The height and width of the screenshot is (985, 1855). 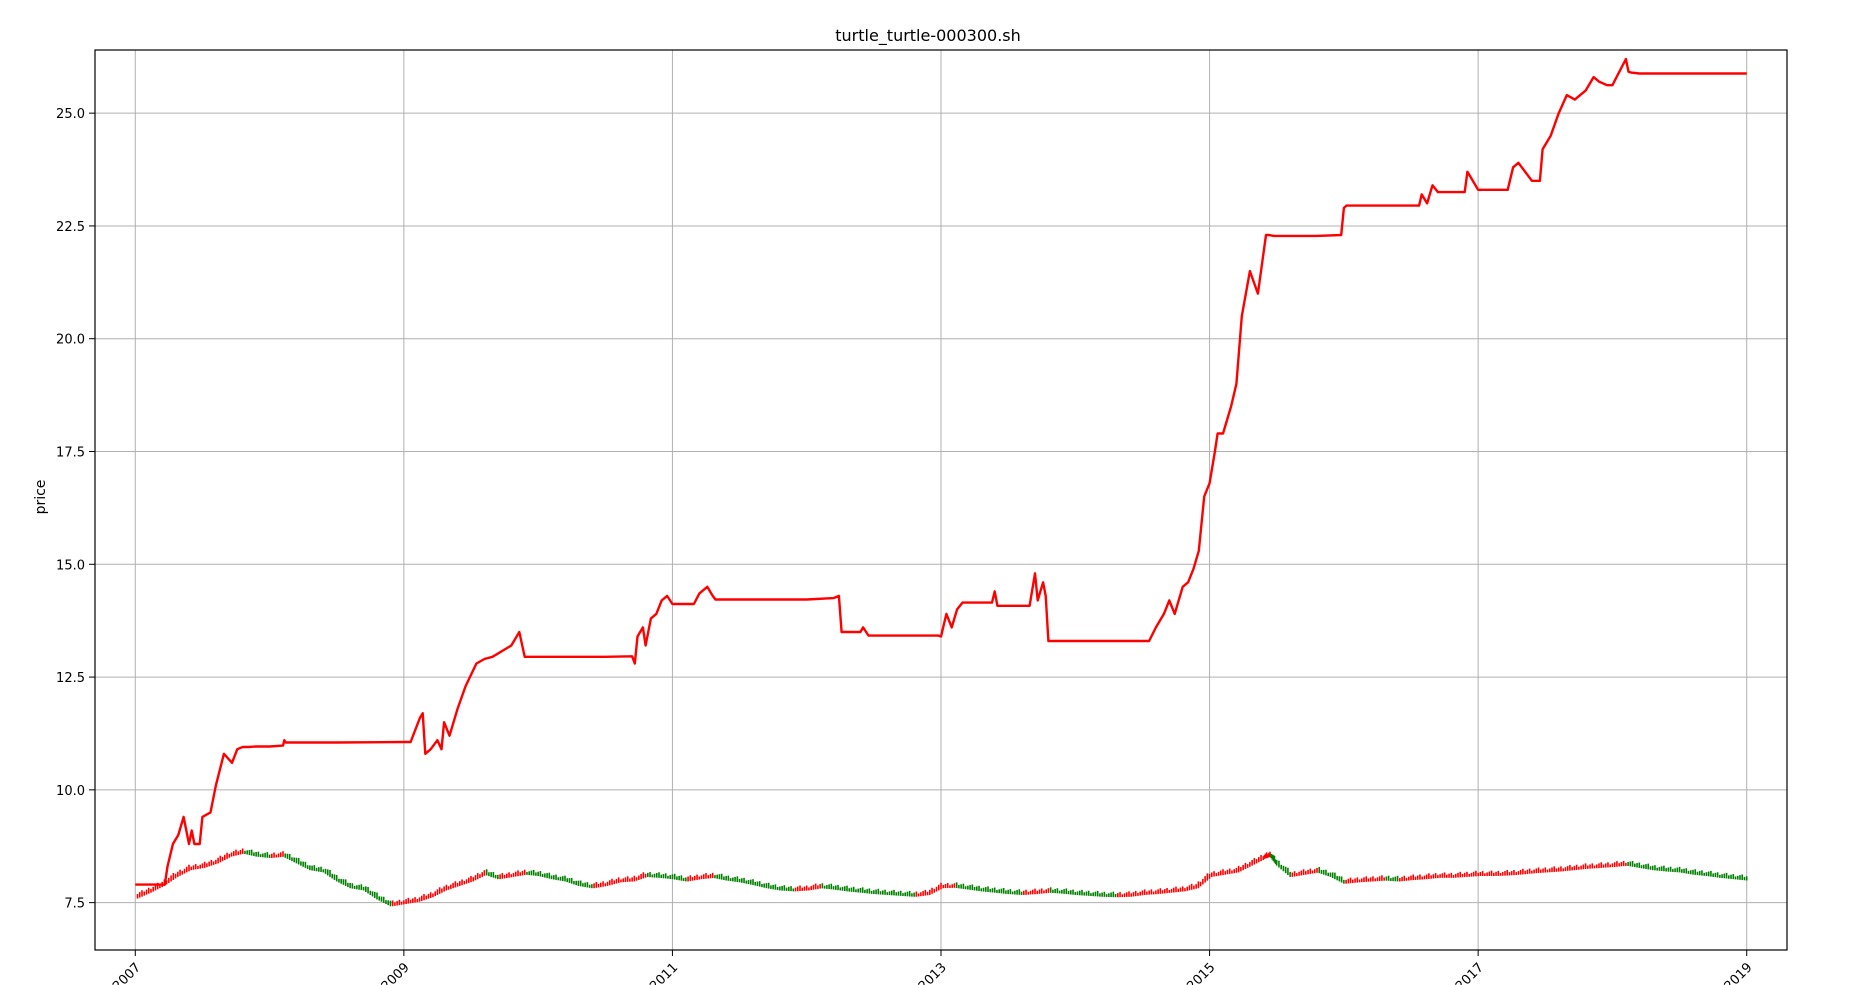 What do you see at coordinates (70, 678) in the screenshot?
I see `y-tick-label: 12.5` at bounding box center [70, 678].